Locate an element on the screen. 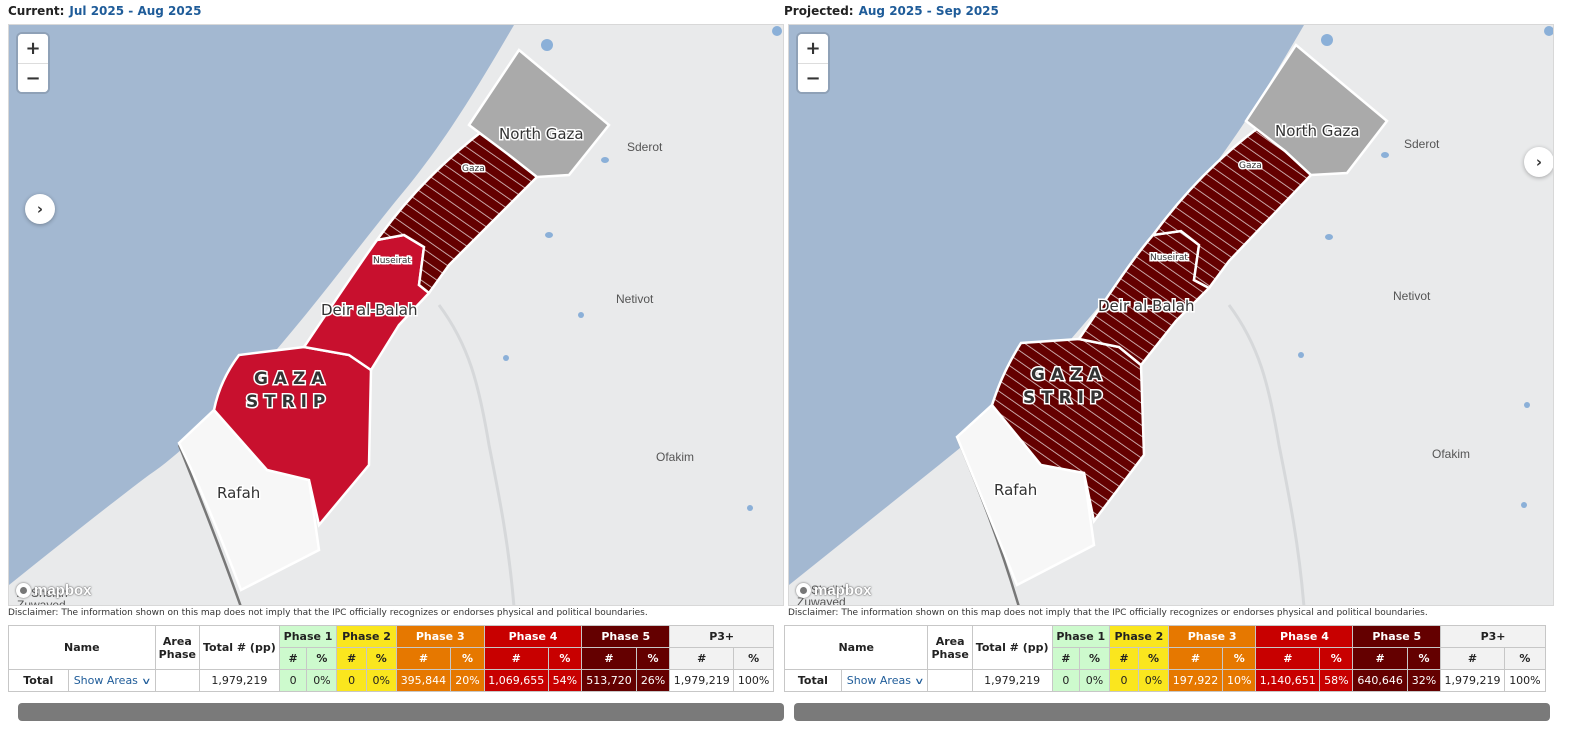 The width and height of the screenshot is (1576, 731). label-nuseirat: Nuseirat is located at coordinates (1169, 258).